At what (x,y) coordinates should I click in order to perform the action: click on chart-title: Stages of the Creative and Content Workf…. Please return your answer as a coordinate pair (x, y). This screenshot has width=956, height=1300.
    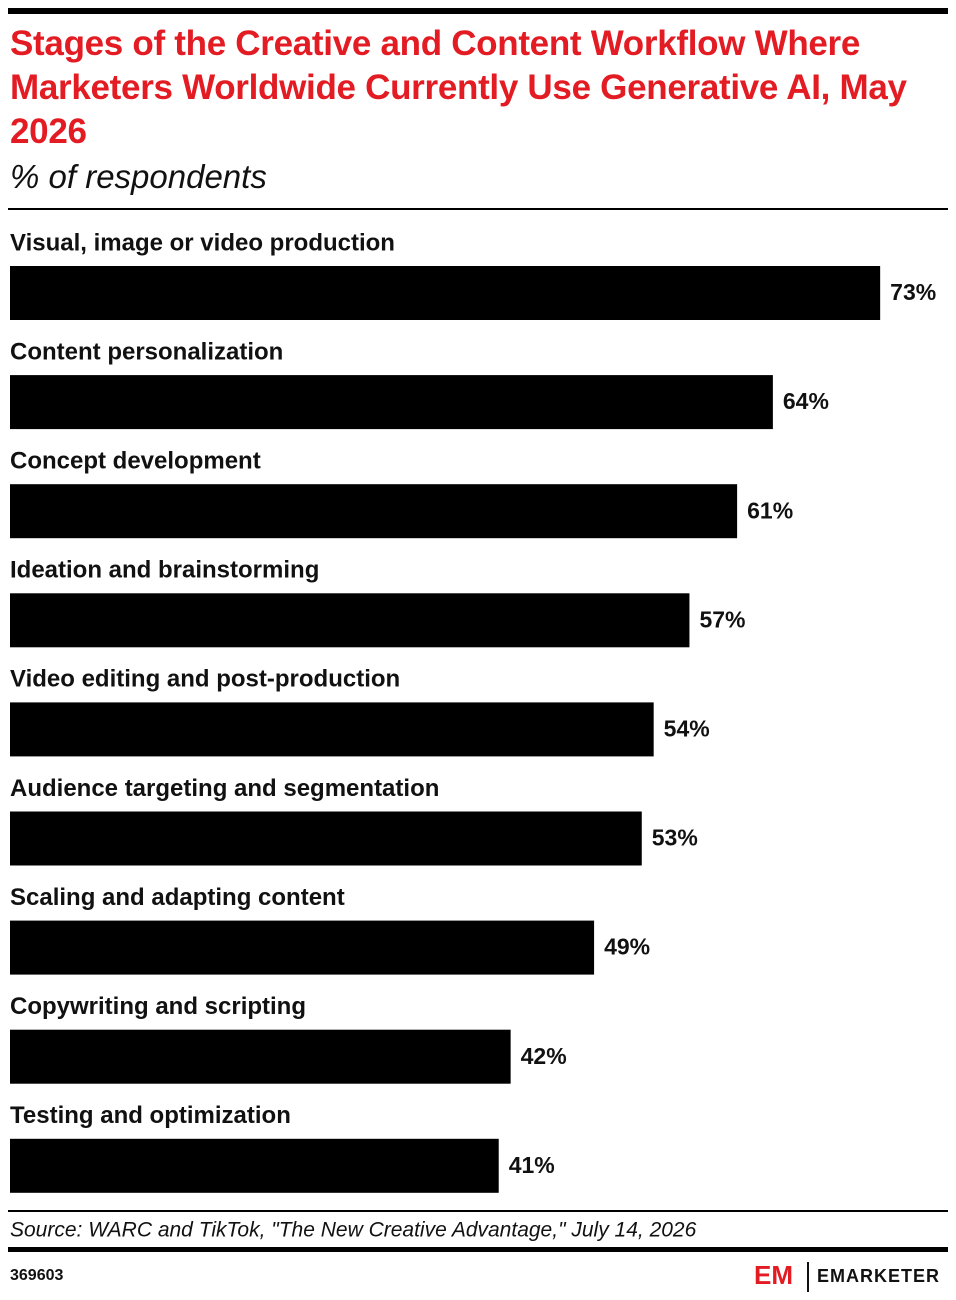
    Looking at the image, I should click on (458, 87).